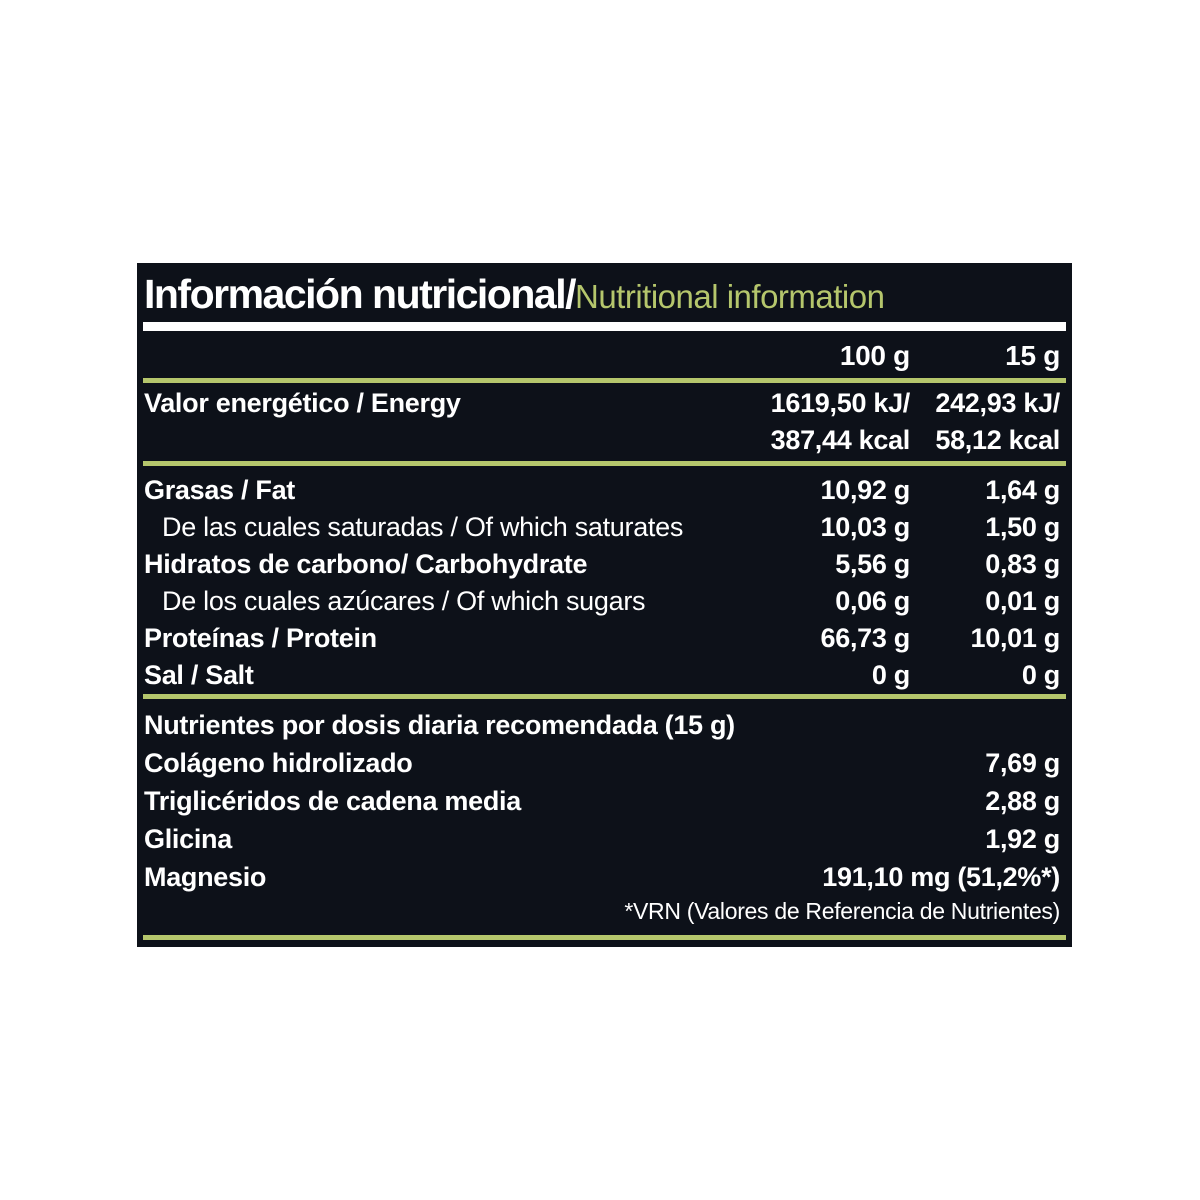  What do you see at coordinates (278, 762) in the screenshot?
I see `dose-label: Colágeno hidrolizado` at bounding box center [278, 762].